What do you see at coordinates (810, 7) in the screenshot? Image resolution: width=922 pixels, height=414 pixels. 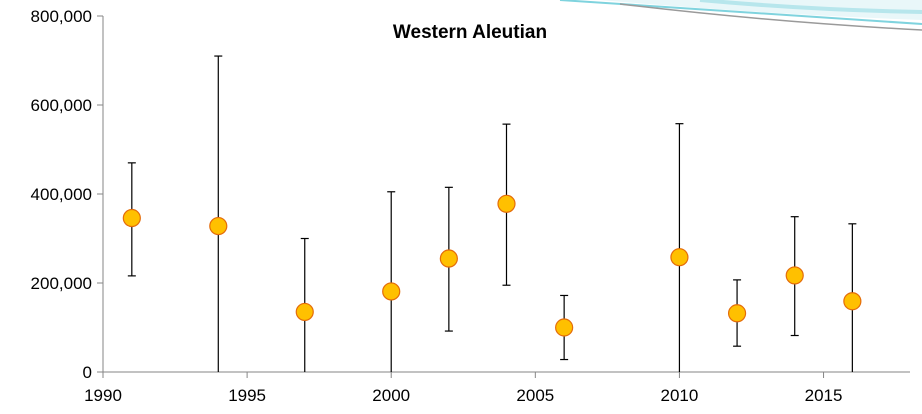 I see `swoosh-teal-band` at bounding box center [810, 7].